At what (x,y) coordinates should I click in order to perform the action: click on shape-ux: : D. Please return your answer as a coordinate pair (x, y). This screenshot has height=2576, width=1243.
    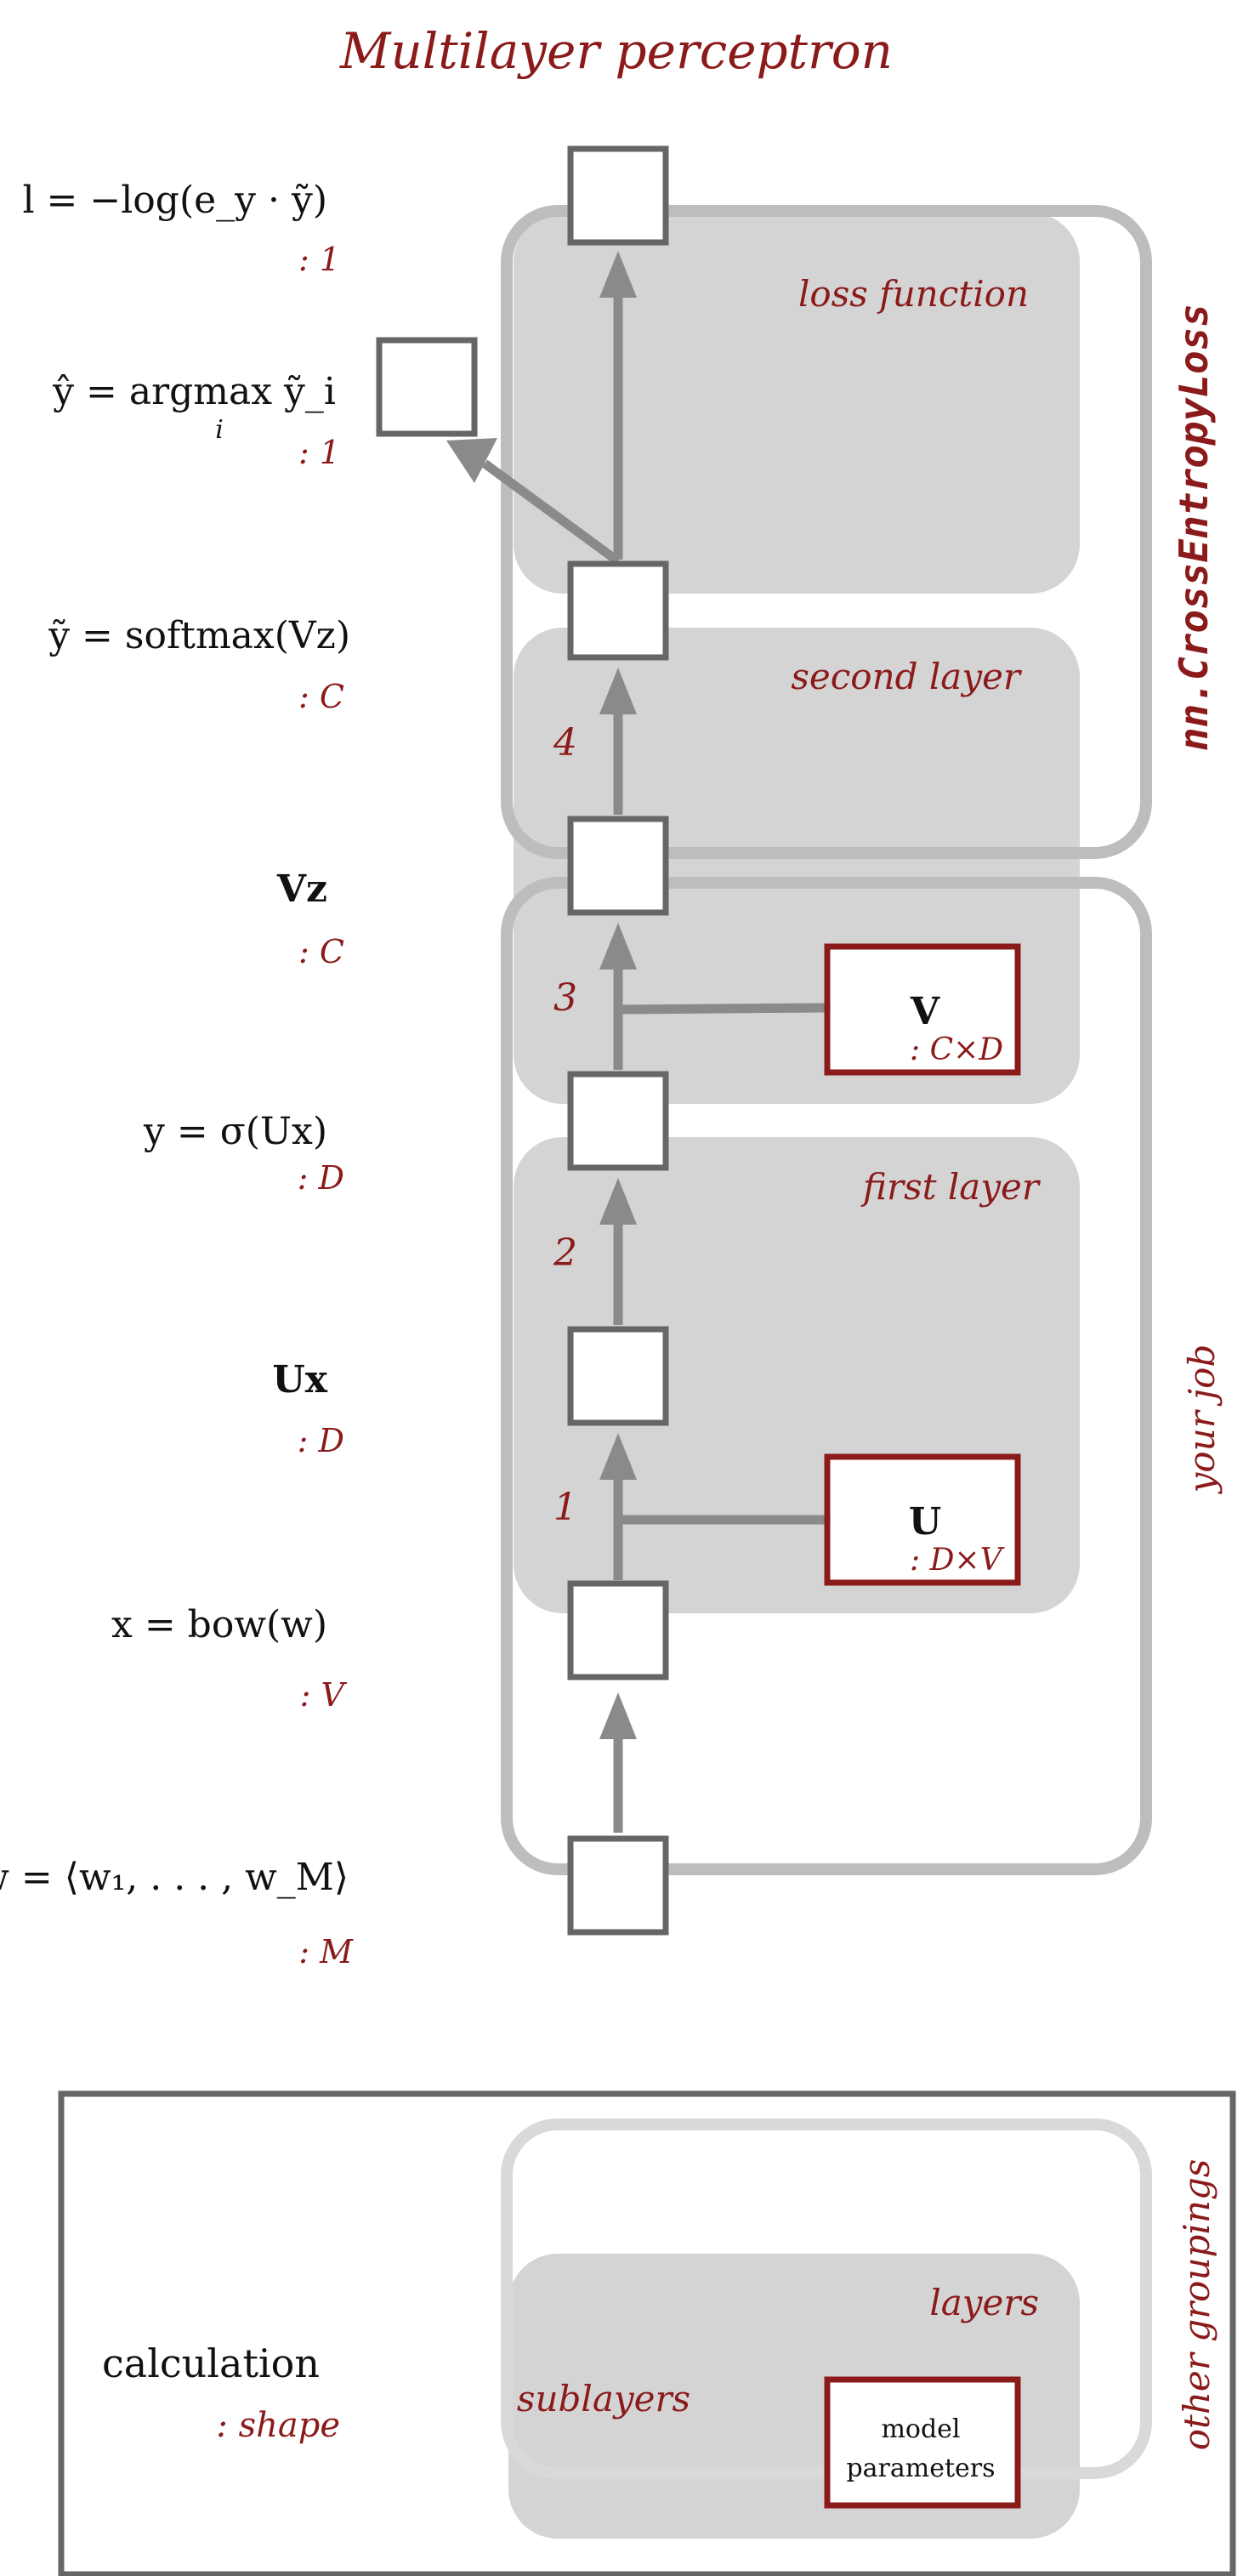
    Looking at the image, I should click on (321, 1440).